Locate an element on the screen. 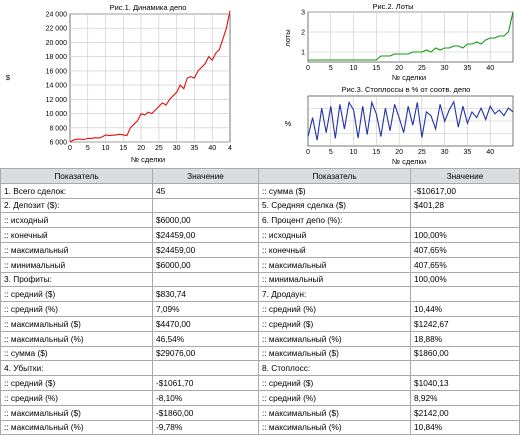 The height and width of the screenshot is (435, 520). header-indicator-left: Показатель is located at coordinates (76, 176).